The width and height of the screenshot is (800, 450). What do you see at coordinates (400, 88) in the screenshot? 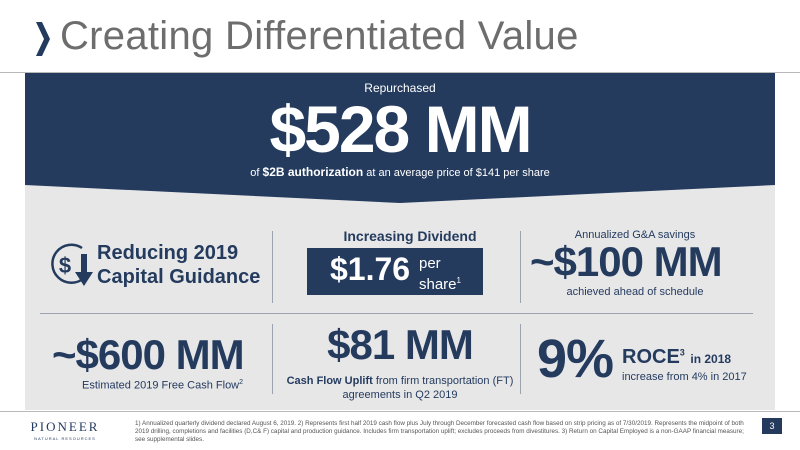
I see `banner-top-label: Repurchased` at bounding box center [400, 88].